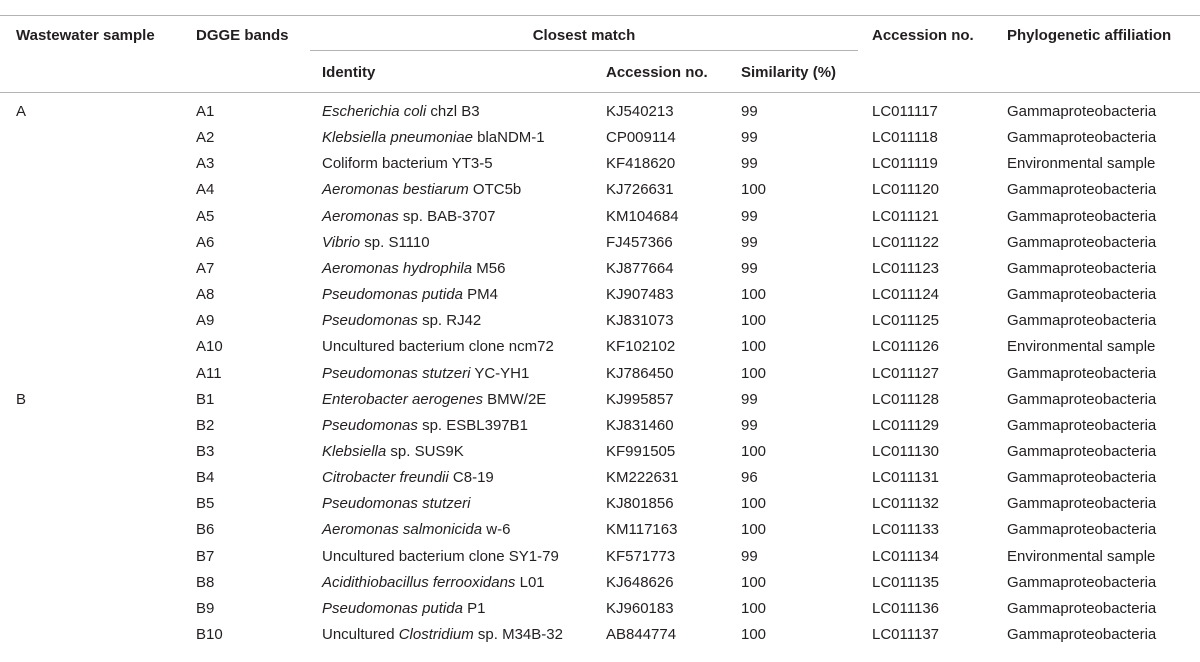 Image resolution: width=1200 pixels, height=662 pixels. What do you see at coordinates (471, 477) in the screenshot?
I see `identity-suffix: C8-19` at bounding box center [471, 477].